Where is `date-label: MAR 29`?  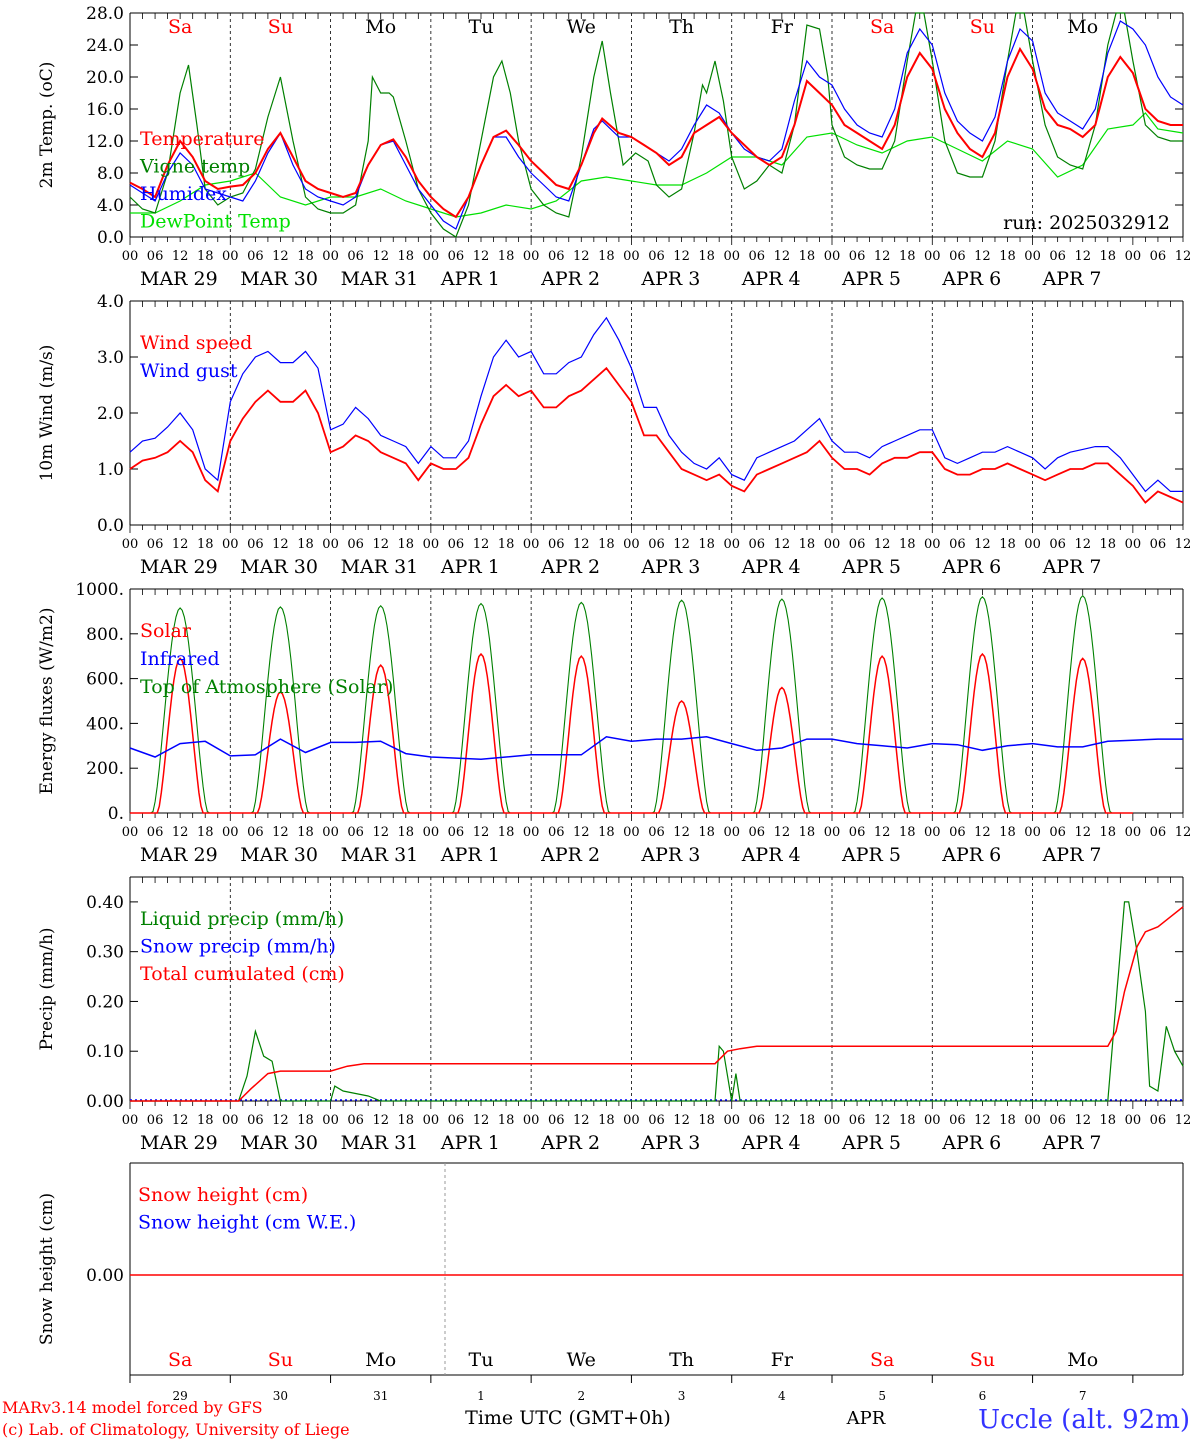 date-label: MAR 29 is located at coordinates (179, 567).